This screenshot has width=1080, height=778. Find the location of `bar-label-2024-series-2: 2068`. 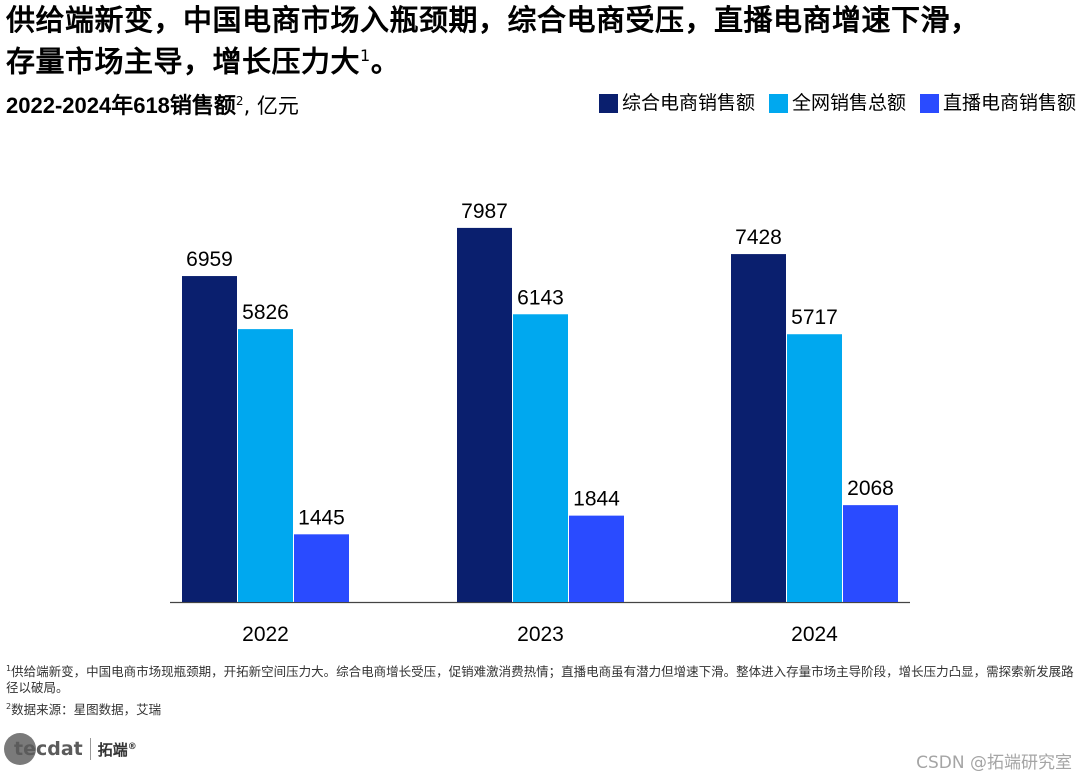

bar-label-2024-series-2: 2068 is located at coordinates (870, 488).